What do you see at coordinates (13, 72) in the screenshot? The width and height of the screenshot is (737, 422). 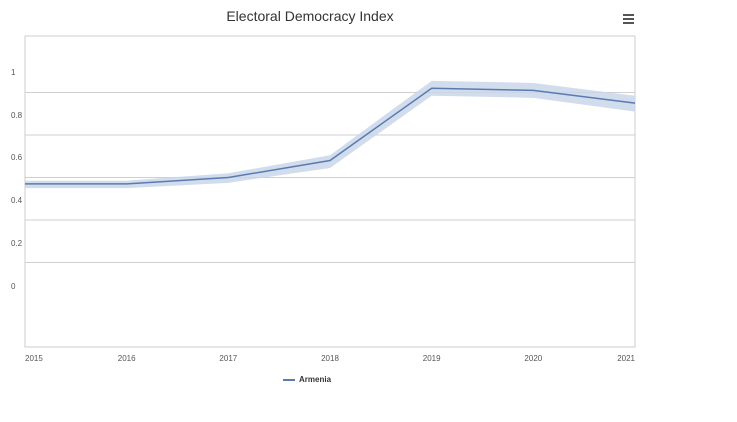 I see `y-tick-label: 1` at bounding box center [13, 72].